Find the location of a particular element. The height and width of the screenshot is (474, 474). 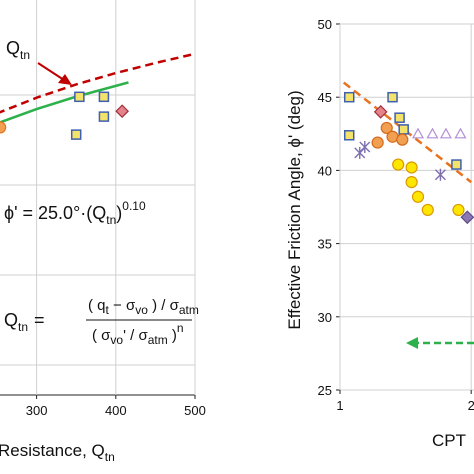

y-tick-label: 45 is located at coordinates (325, 97).